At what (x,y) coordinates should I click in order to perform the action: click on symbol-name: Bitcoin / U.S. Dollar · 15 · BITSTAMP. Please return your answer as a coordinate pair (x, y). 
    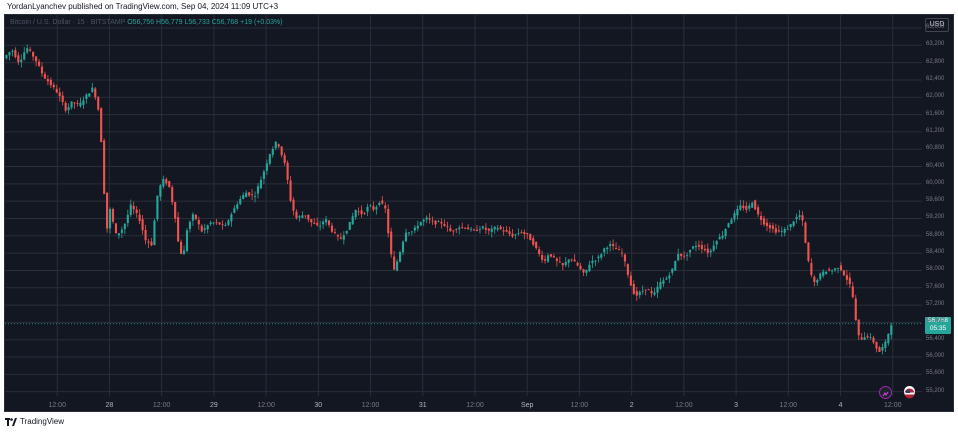
    Looking at the image, I should click on (68, 22).